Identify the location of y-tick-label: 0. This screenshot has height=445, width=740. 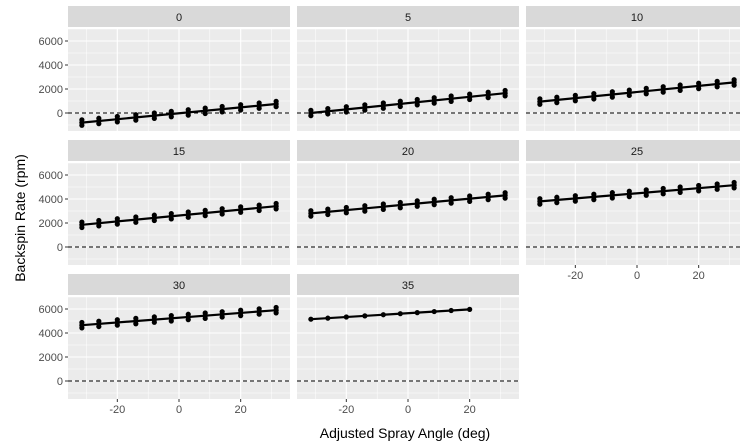
(60, 114).